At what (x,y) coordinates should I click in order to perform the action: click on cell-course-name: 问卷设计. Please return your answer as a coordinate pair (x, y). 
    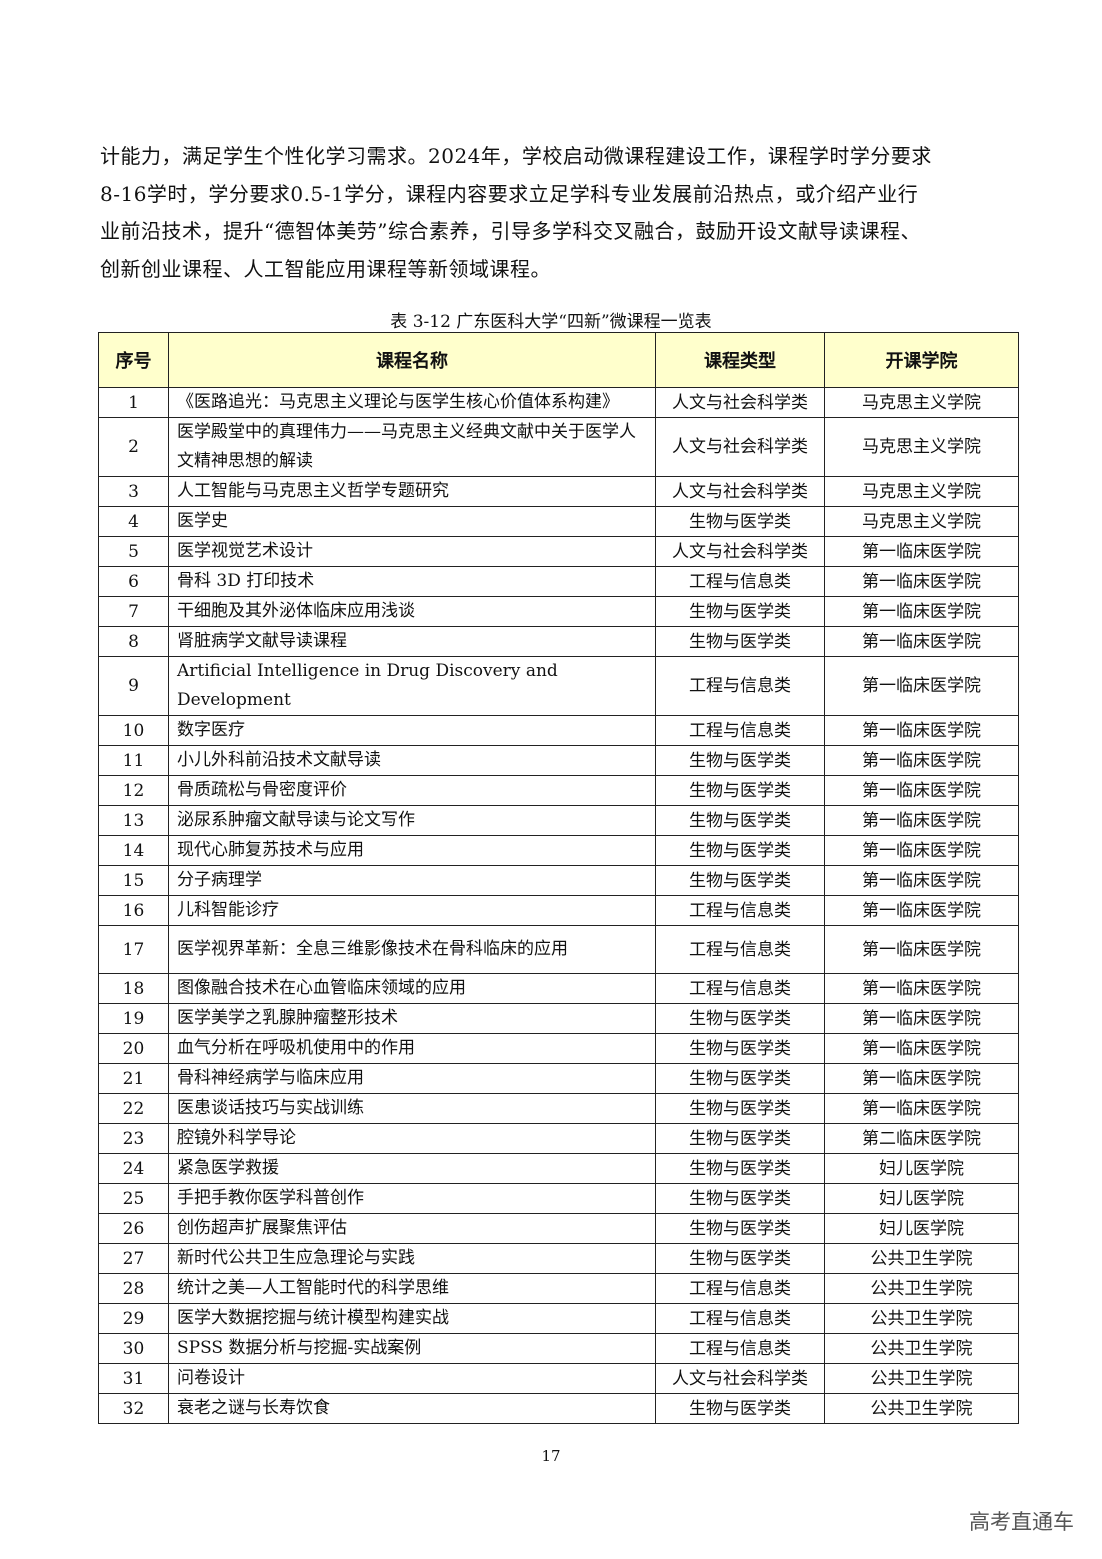
    Looking at the image, I should click on (412, 1378).